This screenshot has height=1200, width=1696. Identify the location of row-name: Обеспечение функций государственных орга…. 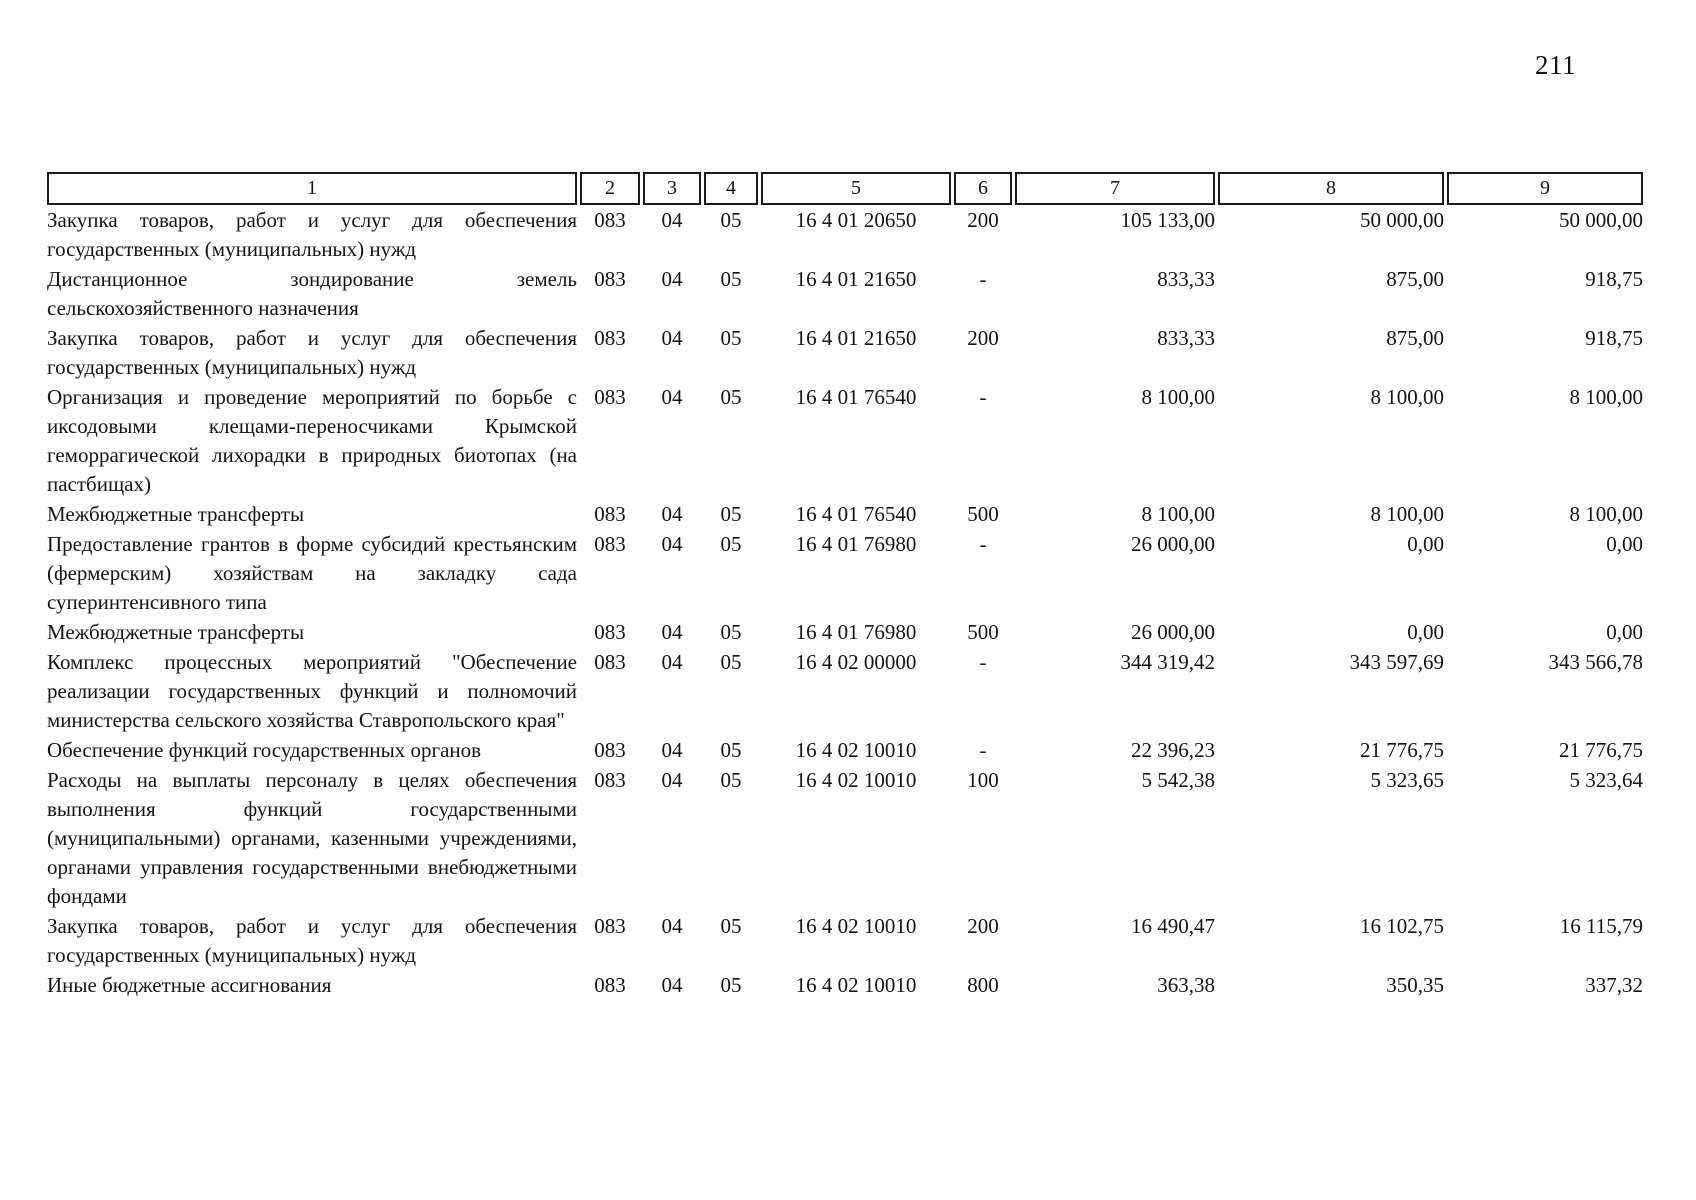
(264, 750).